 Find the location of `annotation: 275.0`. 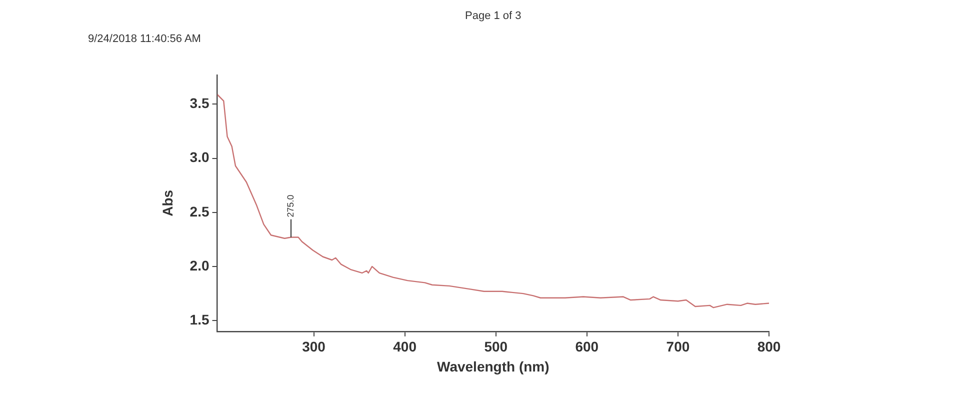

annotation: 275.0 is located at coordinates (290, 206).